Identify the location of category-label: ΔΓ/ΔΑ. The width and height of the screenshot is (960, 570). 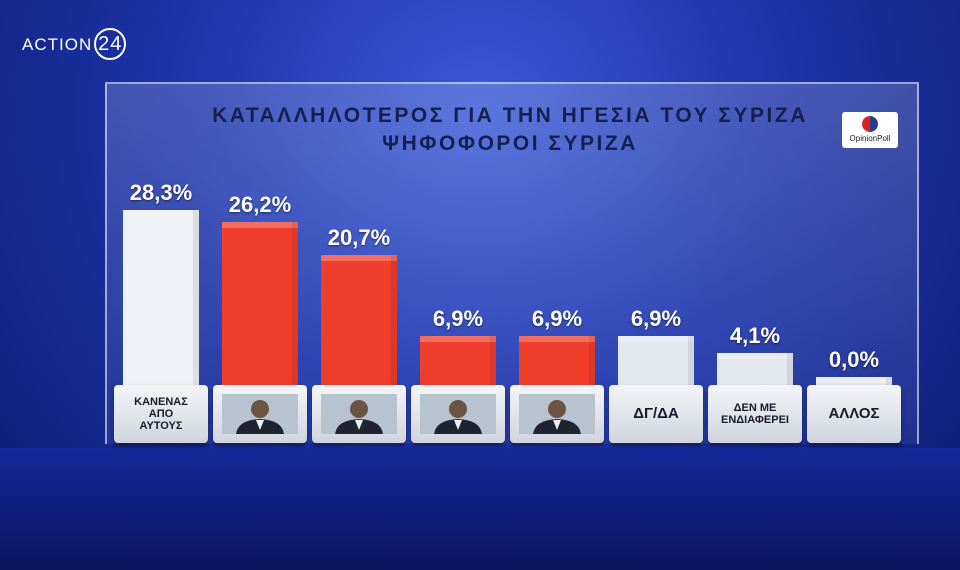
(656, 413).